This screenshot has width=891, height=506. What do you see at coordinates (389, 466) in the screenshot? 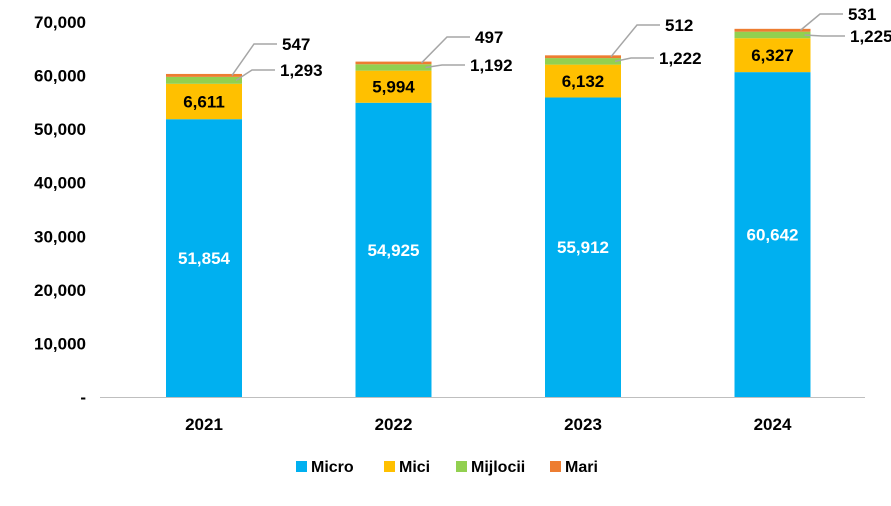
I see `legend-swatch-mici` at bounding box center [389, 466].